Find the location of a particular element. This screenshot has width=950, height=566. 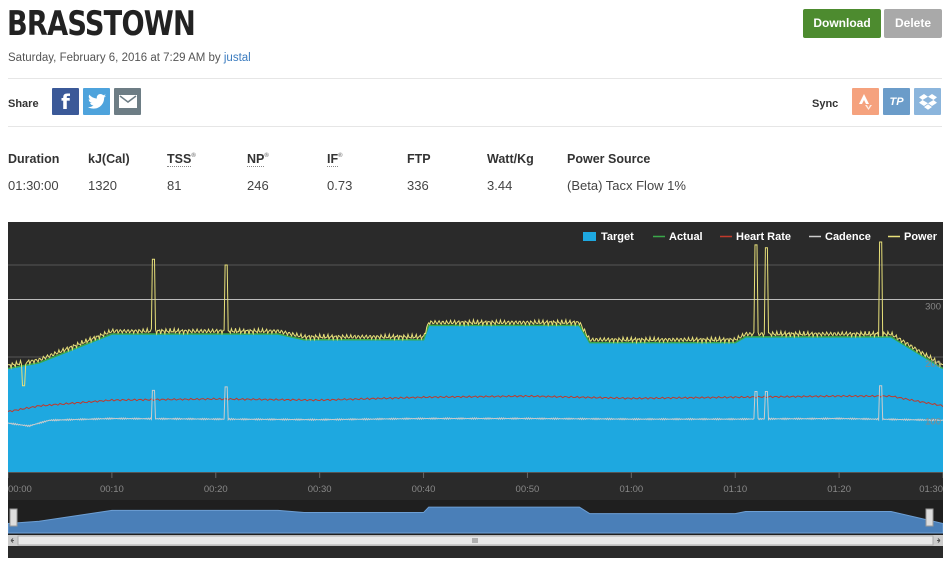

y-tick-label: 100 is located at coordinates (933, 422).